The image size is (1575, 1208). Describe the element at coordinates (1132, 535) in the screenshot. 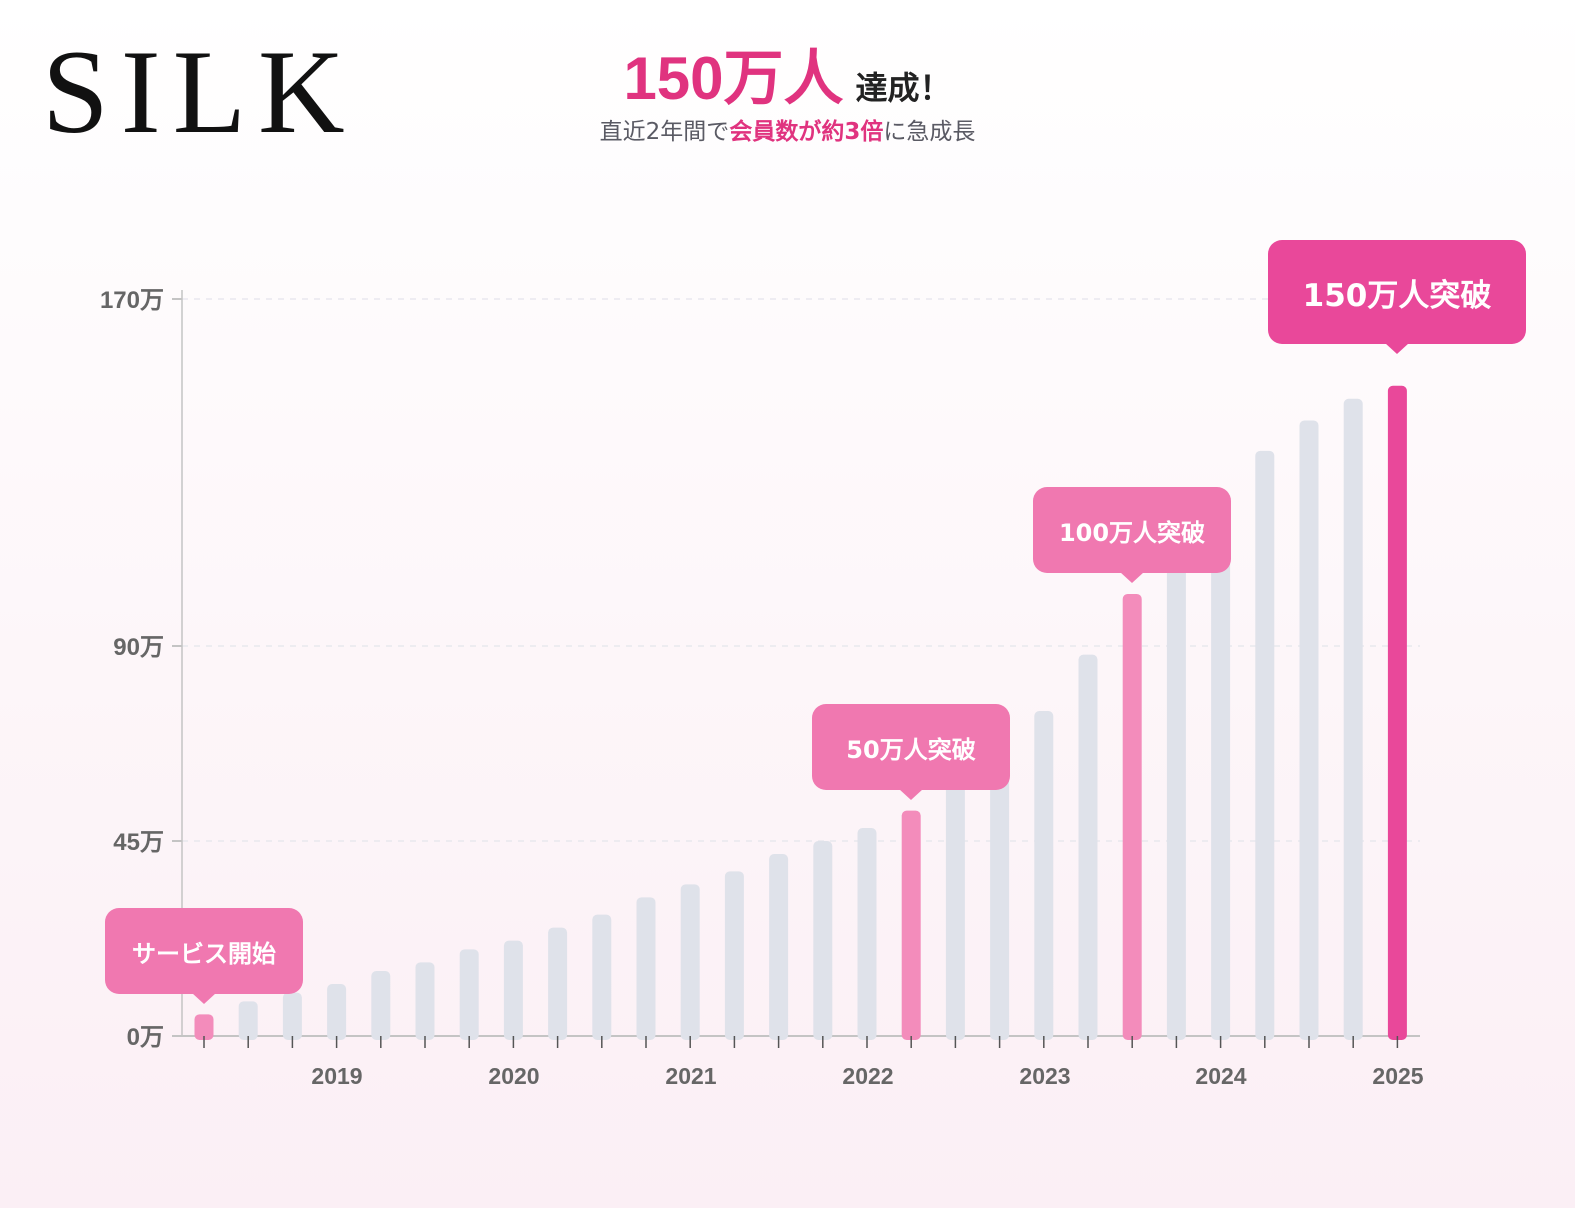

I see `callout-1m: 100万人突破` at that location.